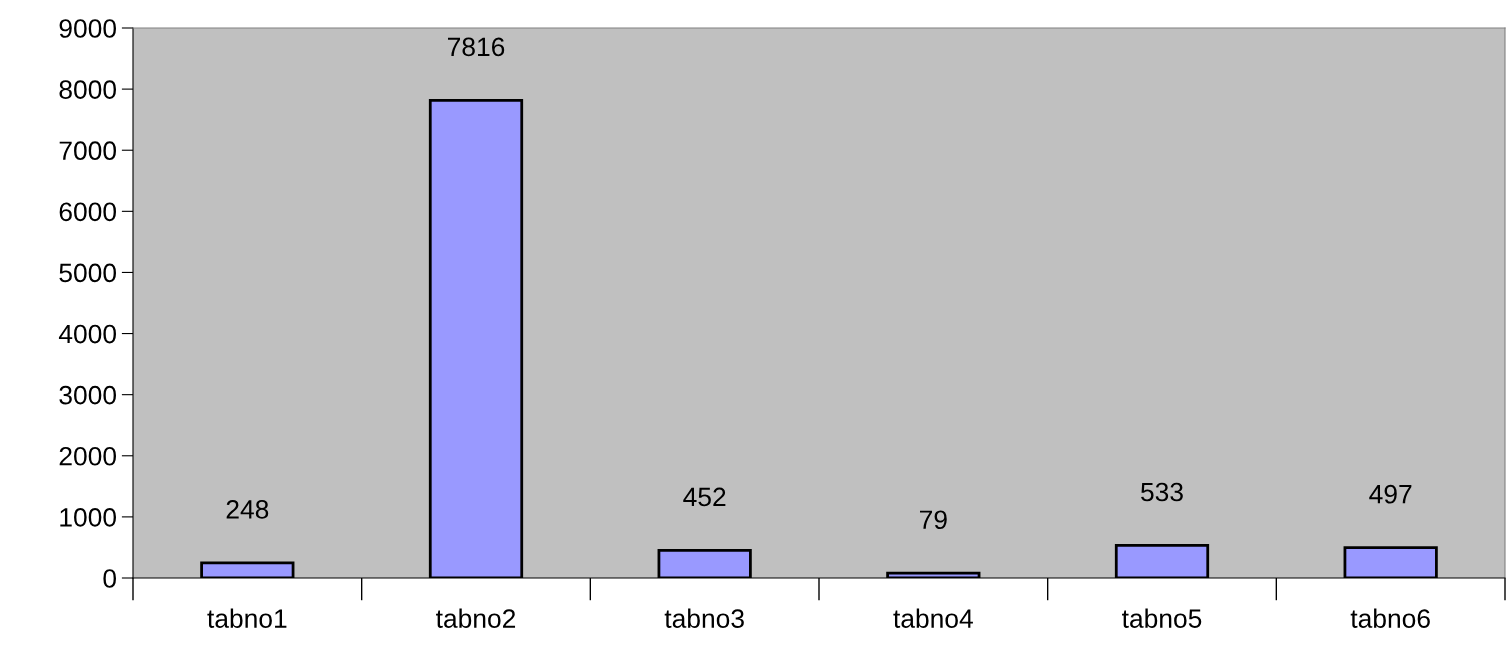  What do you see at coordinates (247, 509) in the screenshot?
I see `data-label: 248` at bounding box center [247, 509].